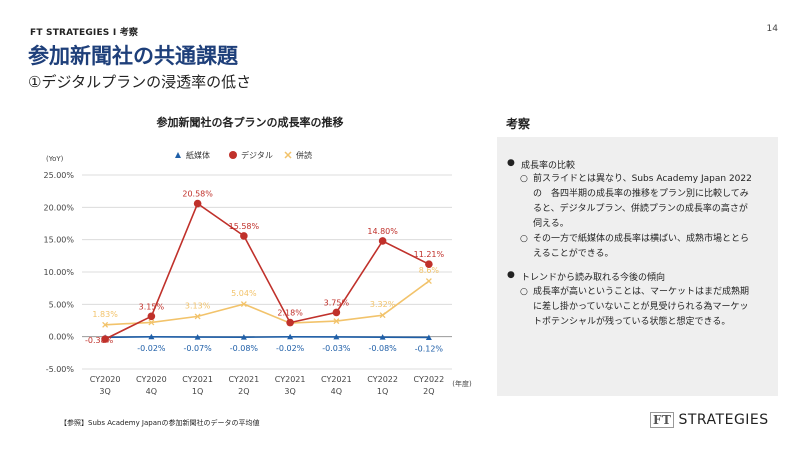 This screenshot has width=800, height=450. What do you see at coordinates (62, 337) in the screenshot?
I see `y-tick-label: 0.00%` at bounding box center [62, 337].